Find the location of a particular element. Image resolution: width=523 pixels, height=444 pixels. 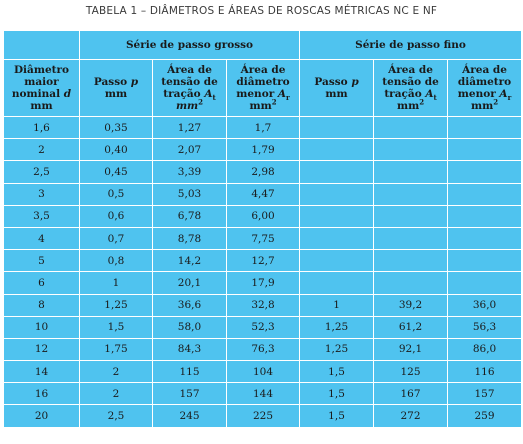

coarse-minor-area-cell: 1,7 is located at coordinates (263, 127).